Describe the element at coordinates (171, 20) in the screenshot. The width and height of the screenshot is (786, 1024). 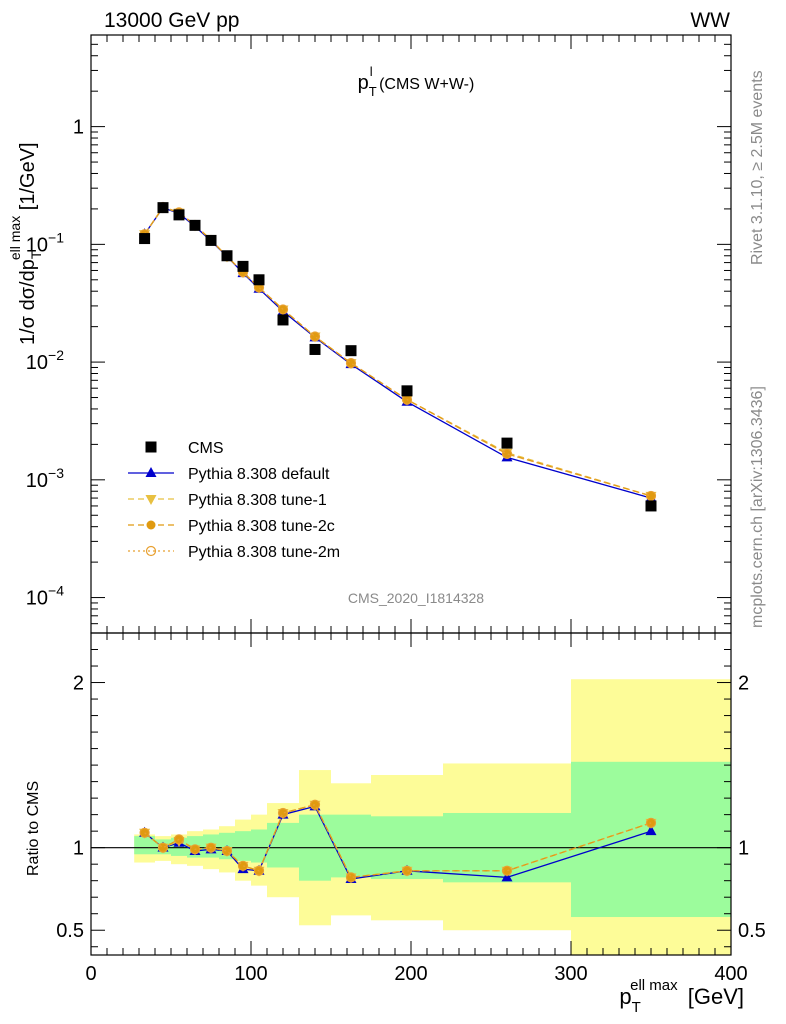
I see `header-left: 13000 GeV pp` at that location.